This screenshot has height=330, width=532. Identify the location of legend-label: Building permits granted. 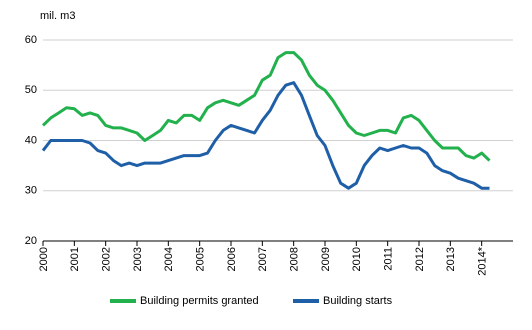
(199, 301).